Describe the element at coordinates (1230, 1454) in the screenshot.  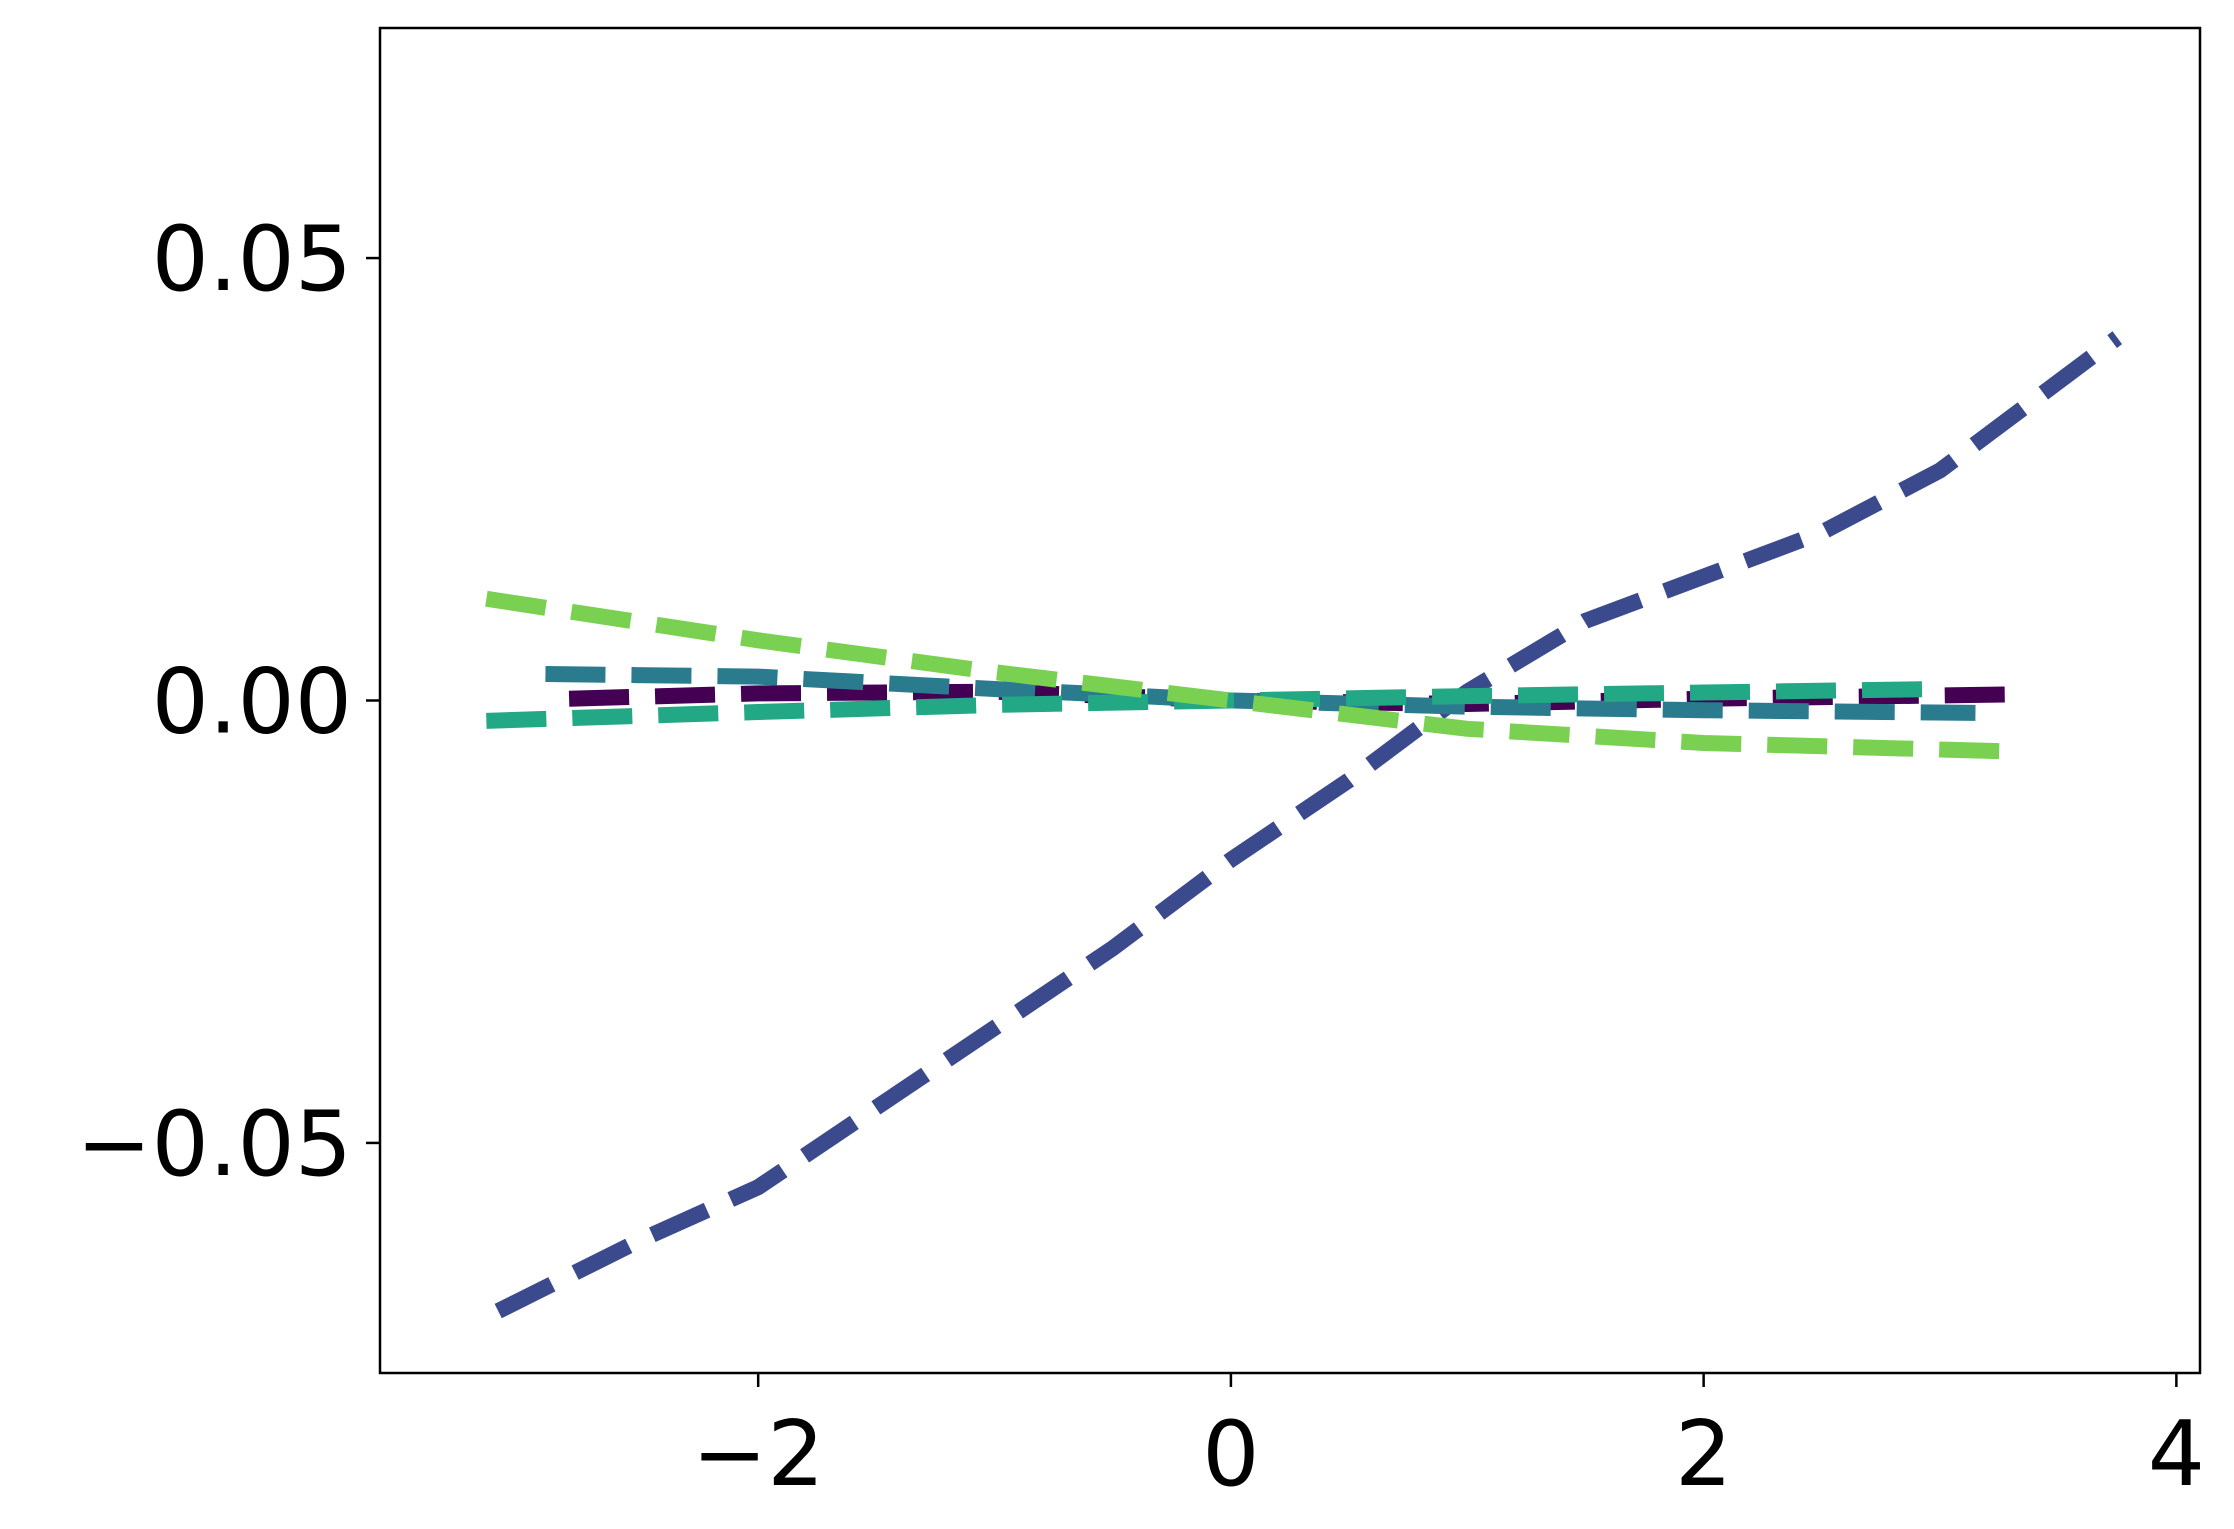
I see `x-tick-label: 0` at that location.